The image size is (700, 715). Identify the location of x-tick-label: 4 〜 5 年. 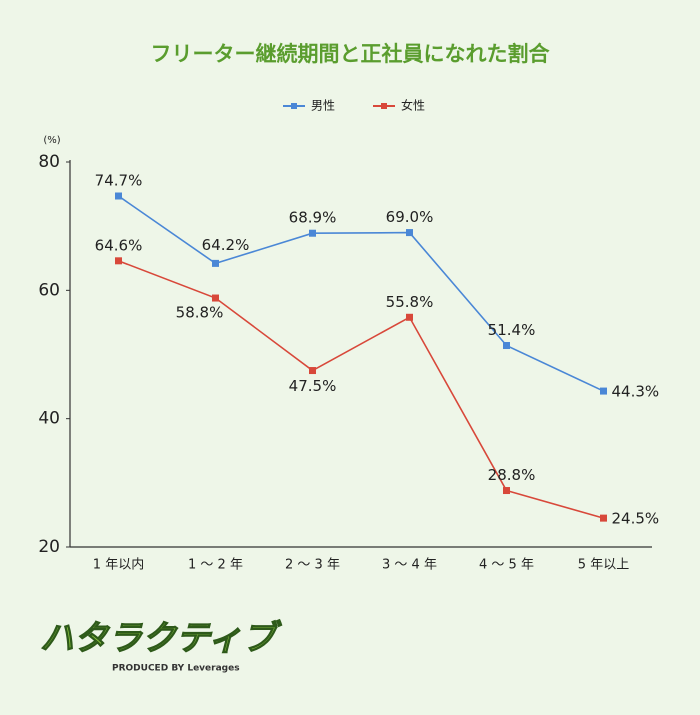
(506, 565).